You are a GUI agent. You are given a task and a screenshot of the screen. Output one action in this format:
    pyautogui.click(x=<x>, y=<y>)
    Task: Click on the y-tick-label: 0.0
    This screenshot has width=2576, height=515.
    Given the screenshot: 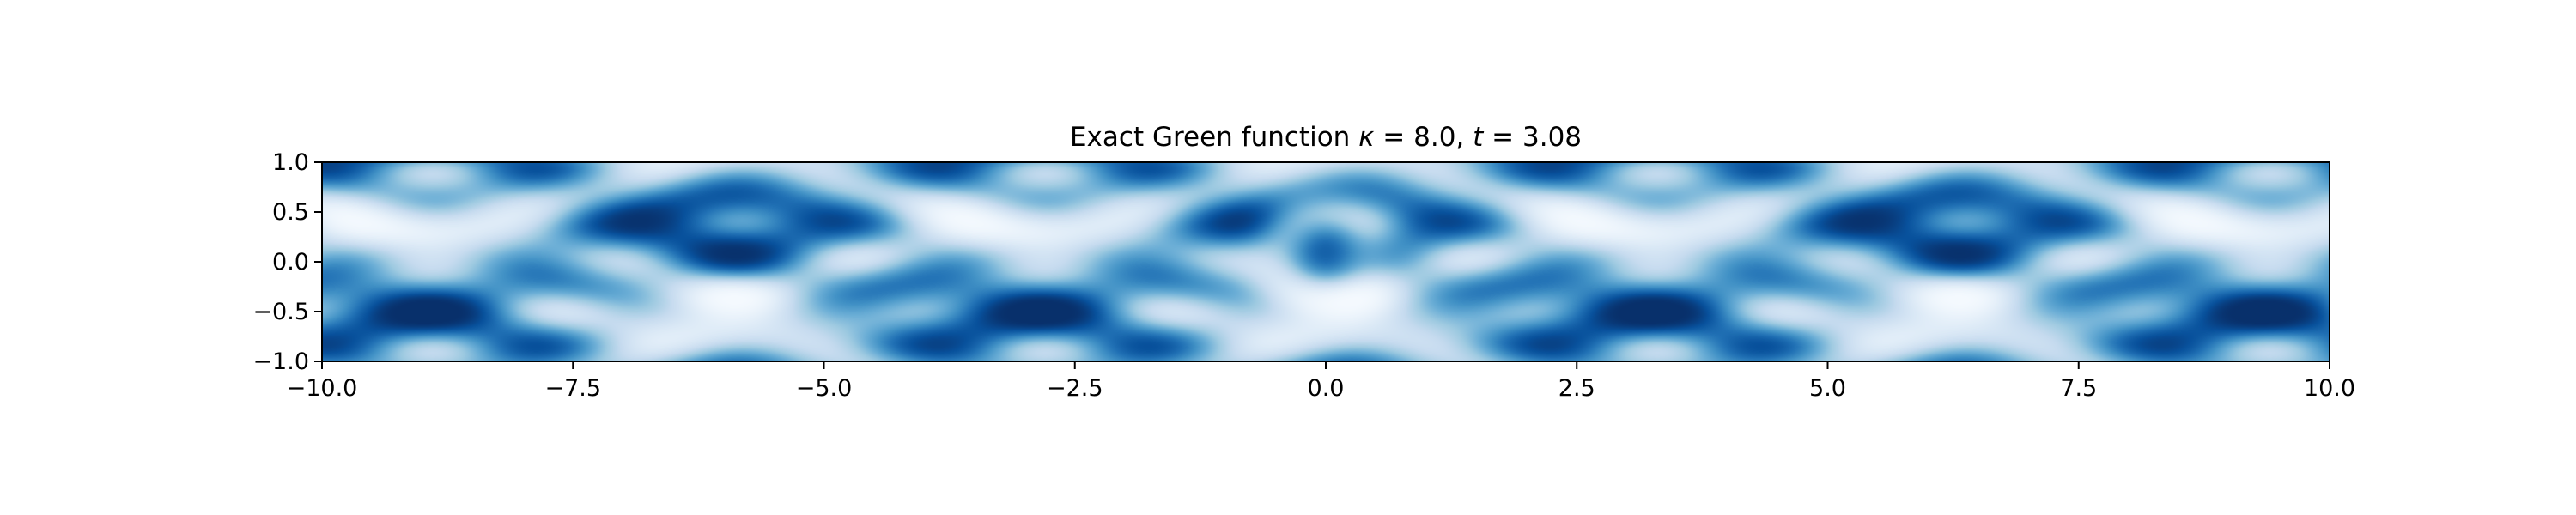 What is the action you would take?
    pyautogui.click(x=291, y=262)
    